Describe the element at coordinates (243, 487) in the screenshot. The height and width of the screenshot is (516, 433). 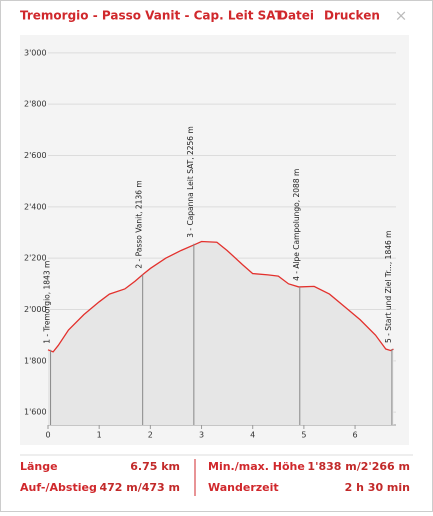
I see `stat-label: Wanderzeit` at that location.